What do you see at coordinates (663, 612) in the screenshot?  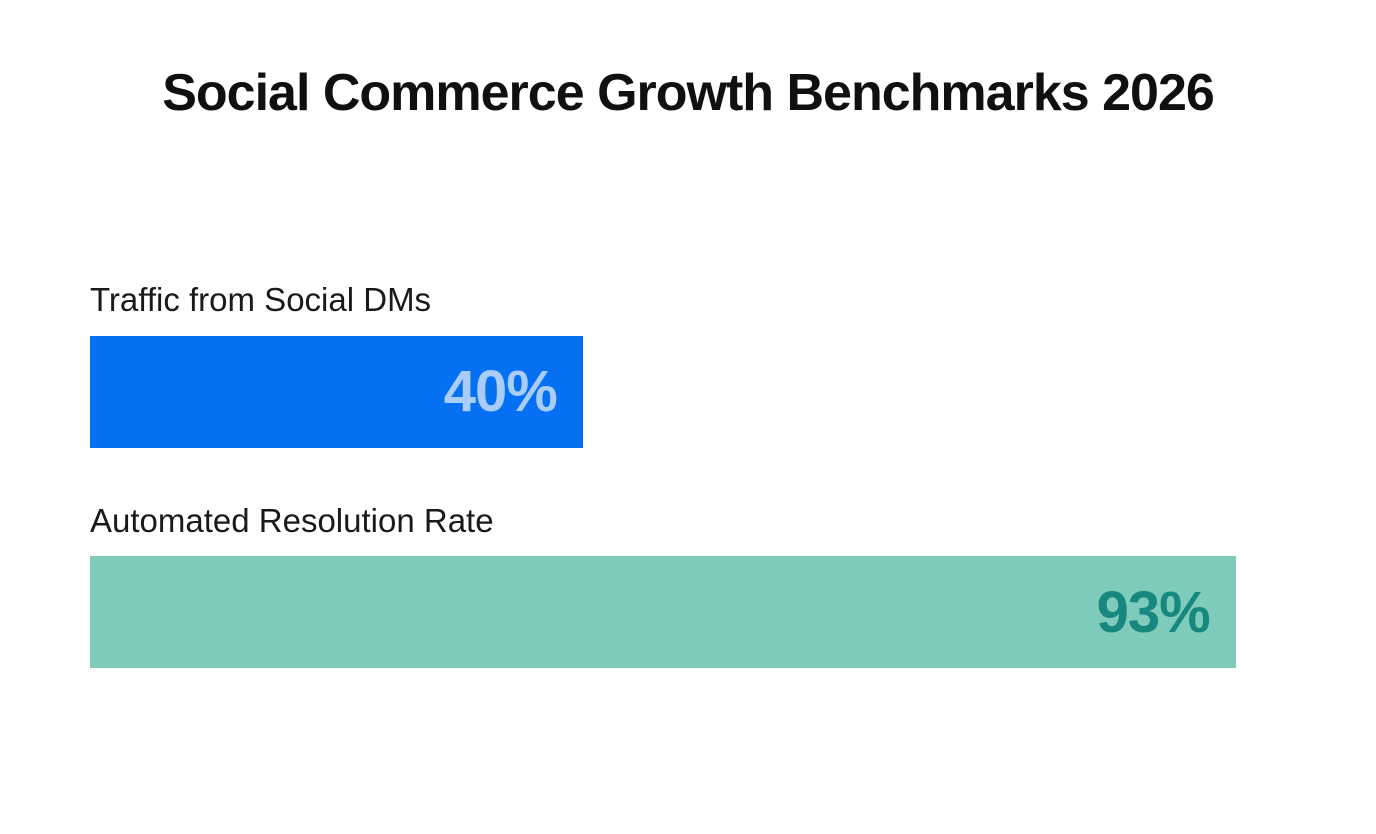 I see `bar-automated-resolution-rate: 93%` at bounding box center [663, 612].